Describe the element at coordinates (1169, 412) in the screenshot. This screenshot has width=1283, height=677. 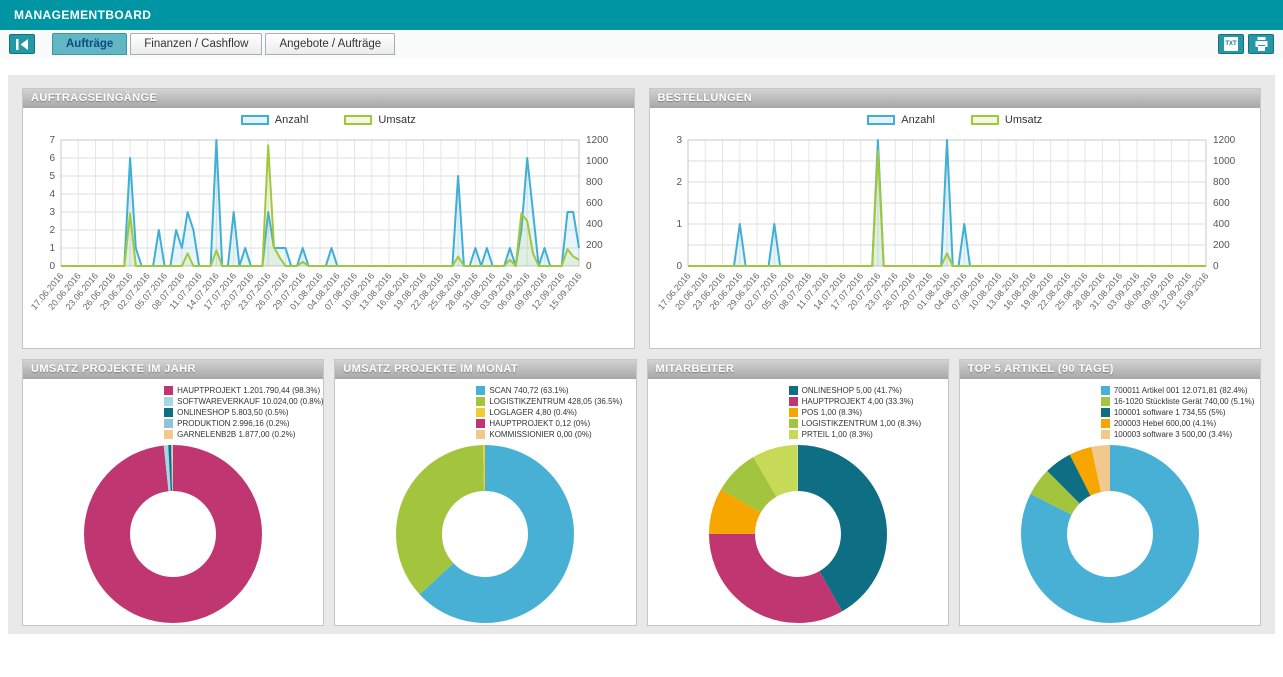
I see `legend-label: 100001 software 1 734,55 (5%)` at that location.